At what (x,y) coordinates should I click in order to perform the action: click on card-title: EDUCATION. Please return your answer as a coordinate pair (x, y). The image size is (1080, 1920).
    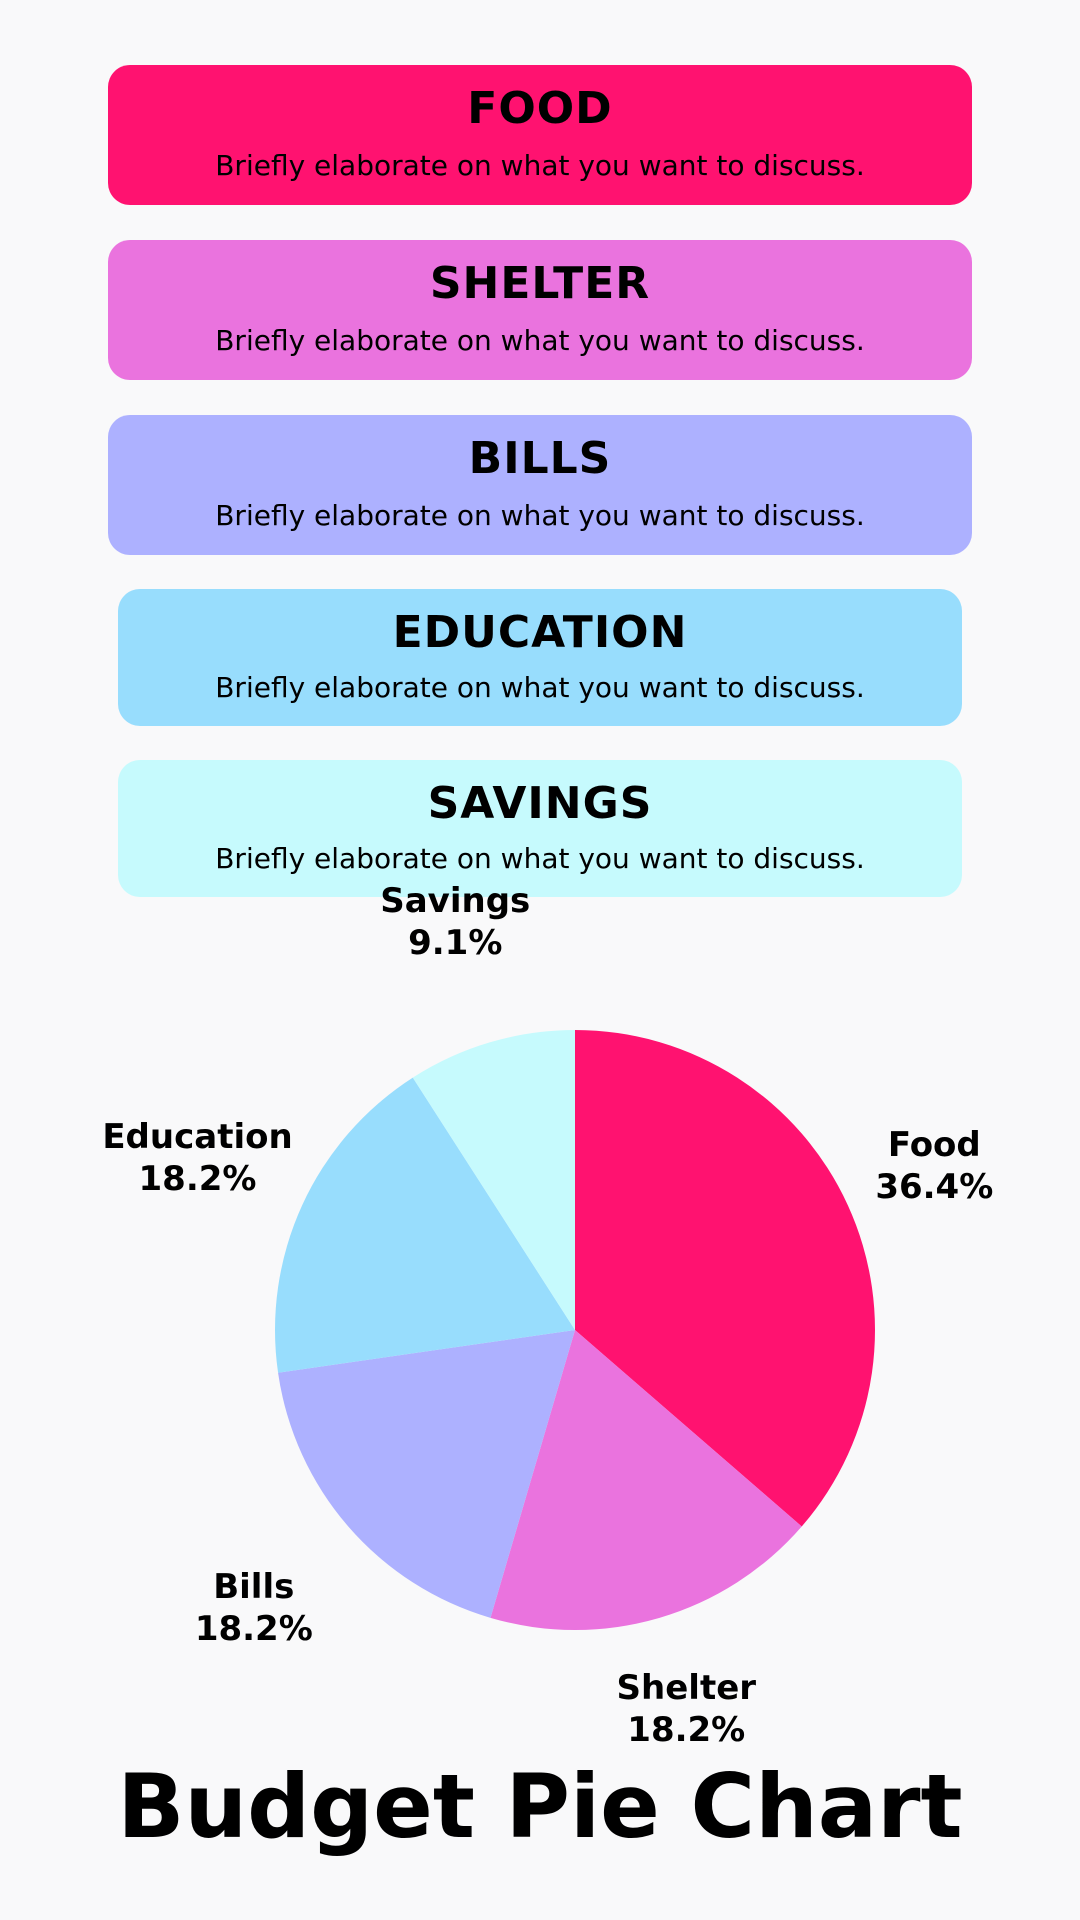
    Looking at the image, I should click on (540, 632).